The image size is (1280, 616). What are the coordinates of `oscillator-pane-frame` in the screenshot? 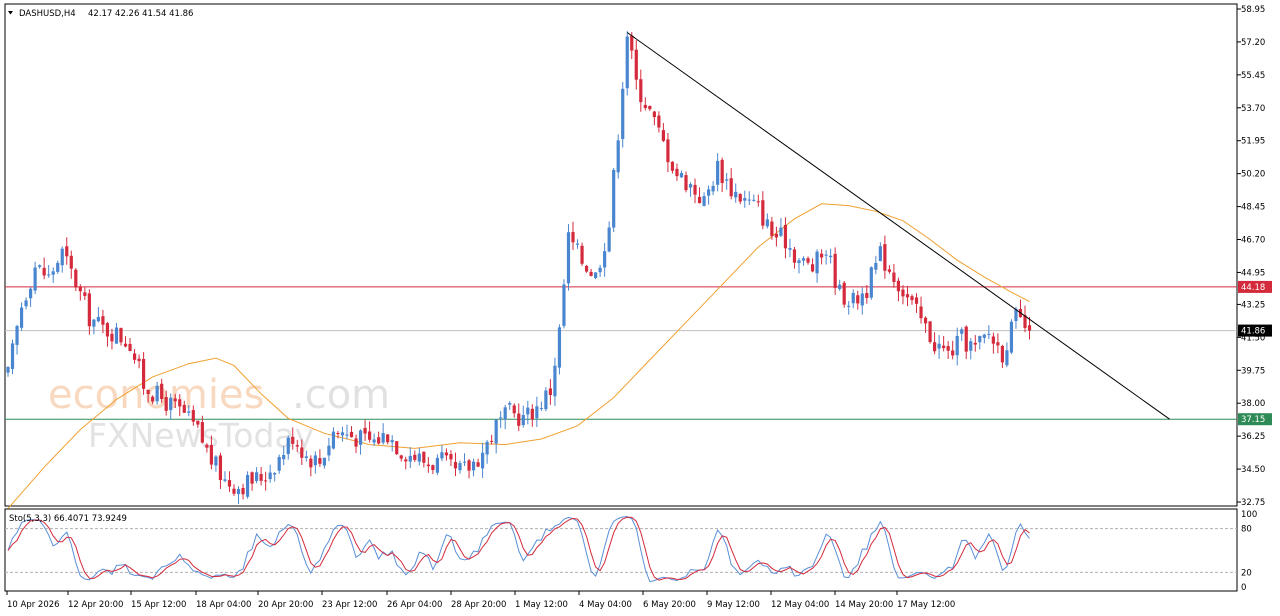 It's located at (621, 550).